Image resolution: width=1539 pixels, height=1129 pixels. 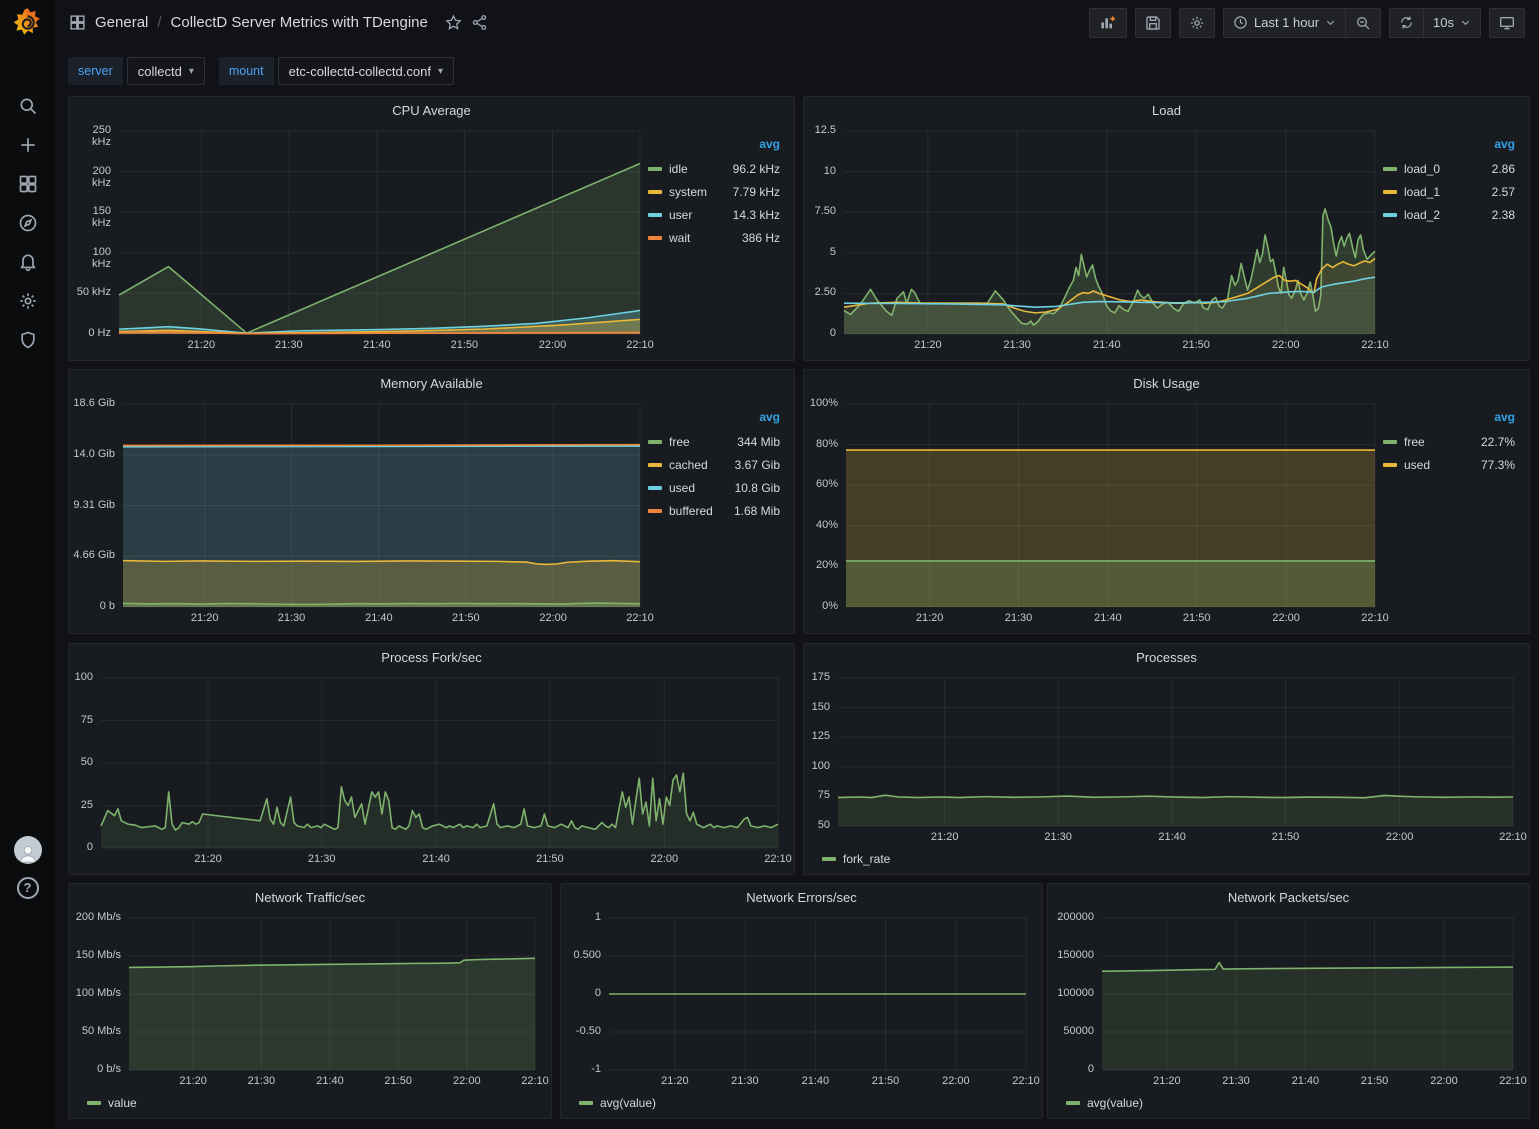 What do you see at coordinates (535, 1081) in the screenshot?
I see `x-axis-tick: 22:10` at bounding box center [535, 1081].